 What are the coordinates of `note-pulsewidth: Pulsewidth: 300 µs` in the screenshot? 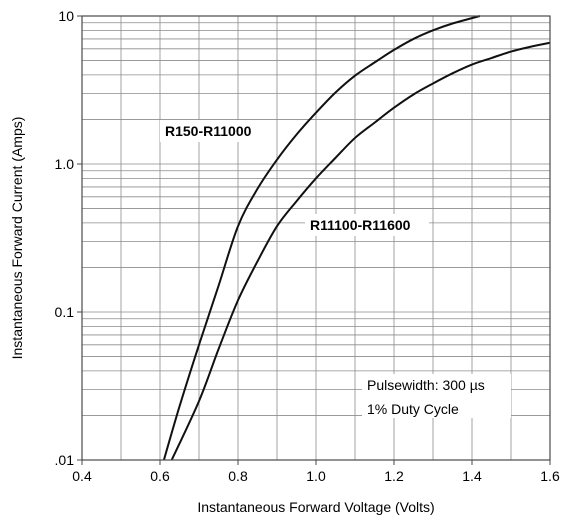 It's located at (426, 385).